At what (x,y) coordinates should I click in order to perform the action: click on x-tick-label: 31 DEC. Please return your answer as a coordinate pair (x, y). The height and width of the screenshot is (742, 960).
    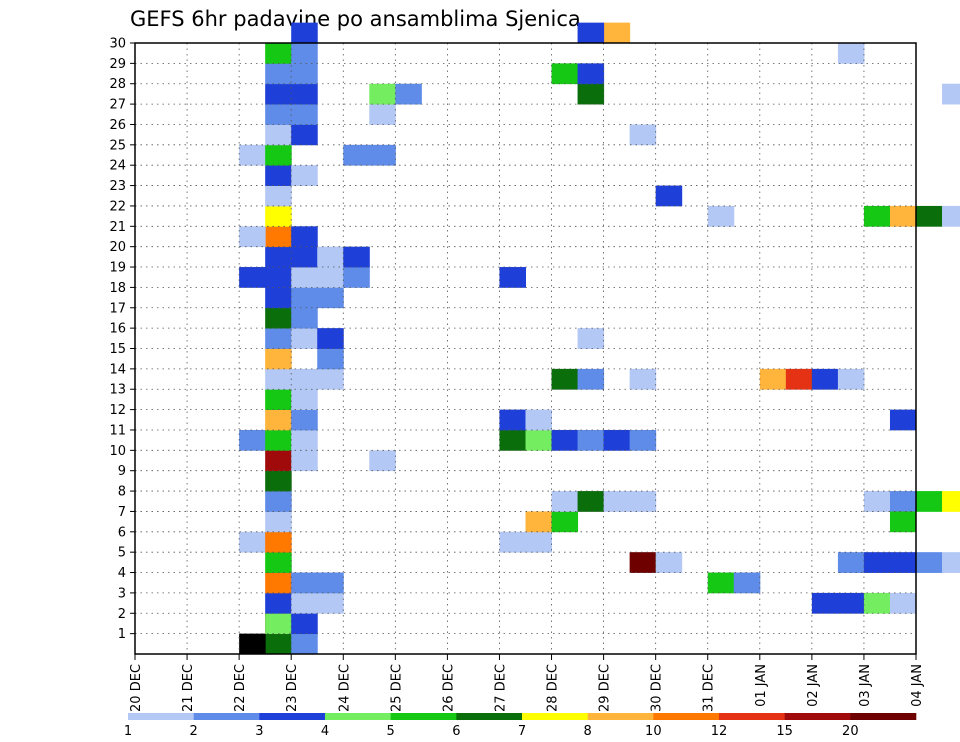
    Looking at the image, I should click on (709, 688).